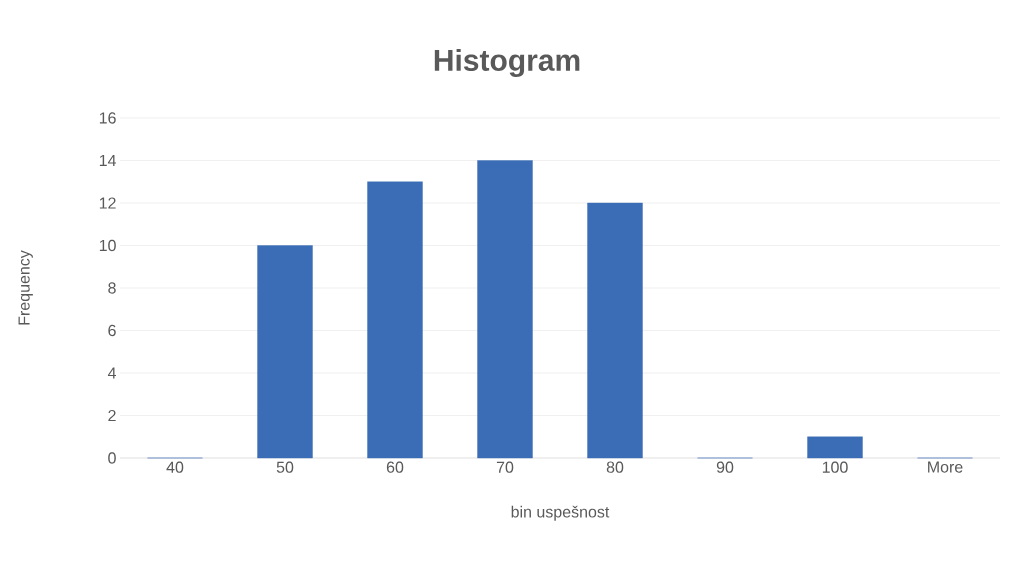 This screenshot has width=1014, height=566. What do you see at coordinates (175, 467) in the screenshot?
I see `x-tick-label: 40` at bounding box center [175, 467].